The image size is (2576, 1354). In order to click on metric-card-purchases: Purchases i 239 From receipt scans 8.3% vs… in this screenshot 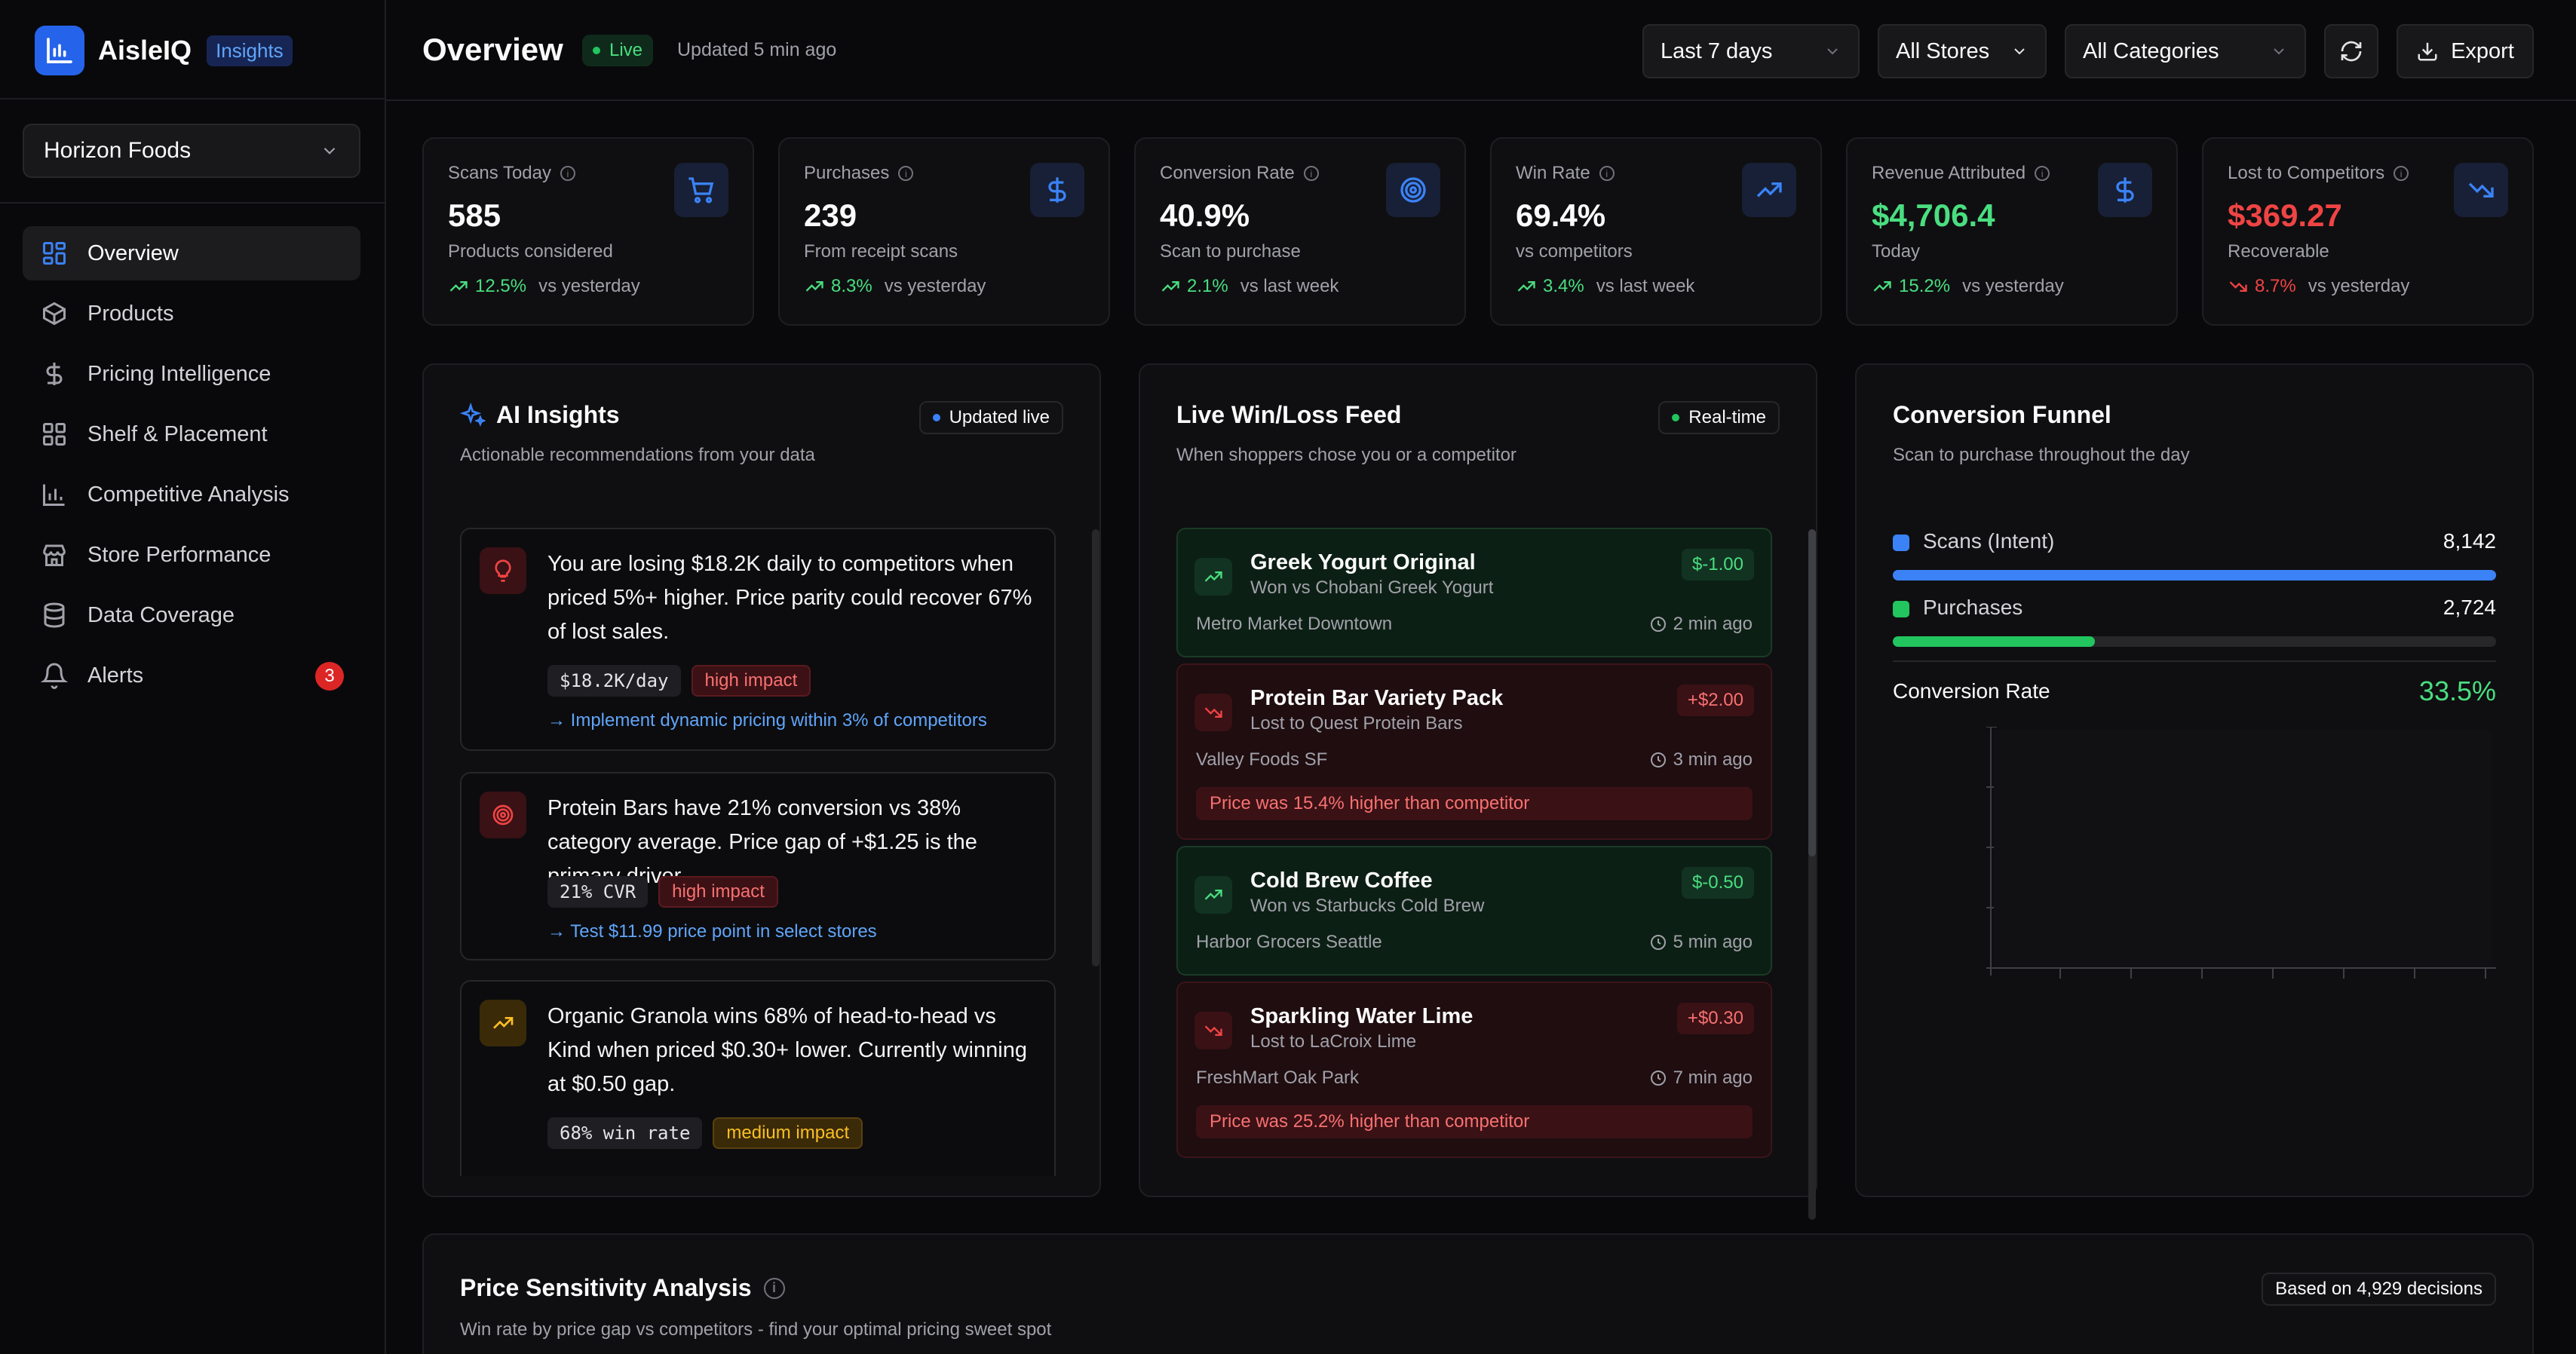, I will do `click(944, 232)`.